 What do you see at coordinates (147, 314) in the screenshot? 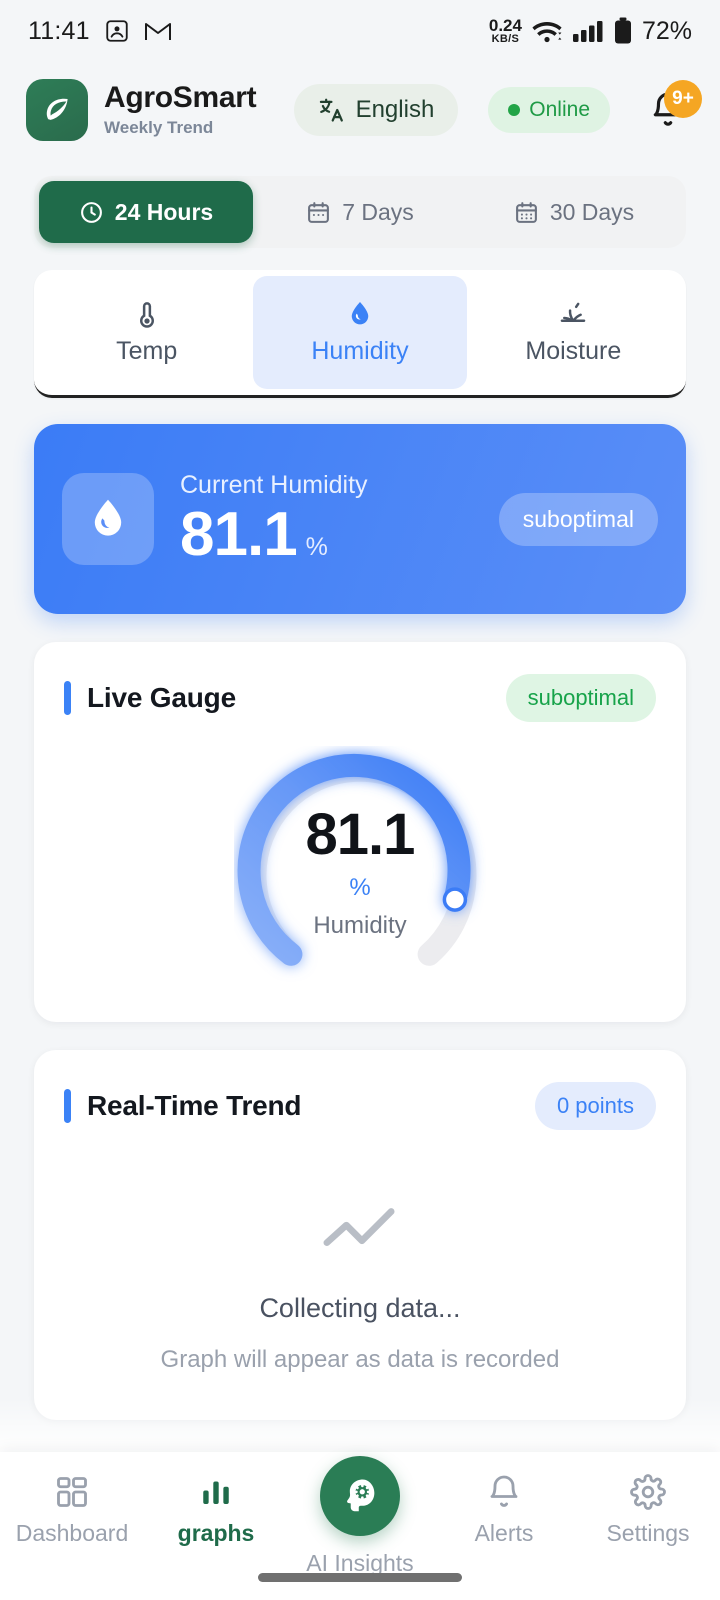
I see `thermometer-icon` at bounding box center [147, 314].